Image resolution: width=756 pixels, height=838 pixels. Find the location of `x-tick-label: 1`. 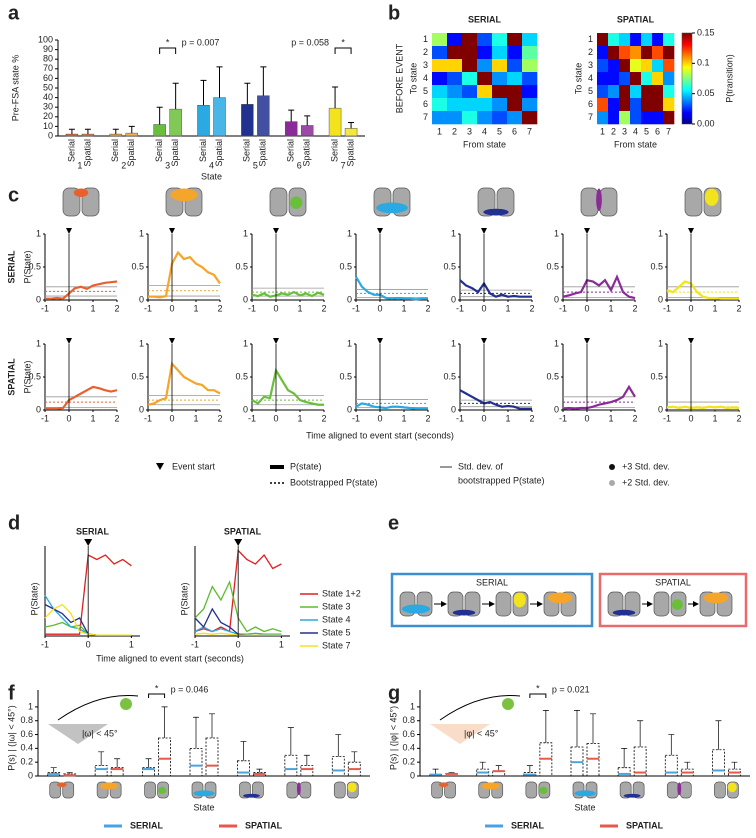

x-tick-label: 1 is located at coordinates (195, 308).